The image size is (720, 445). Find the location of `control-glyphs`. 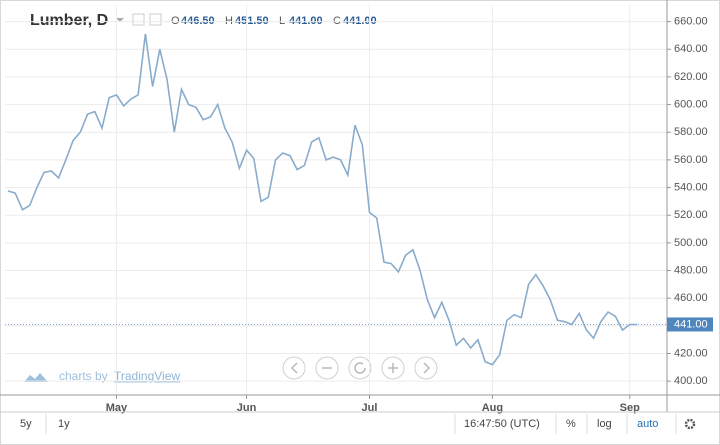

control-glyphs is located at coordinates (360, 368).